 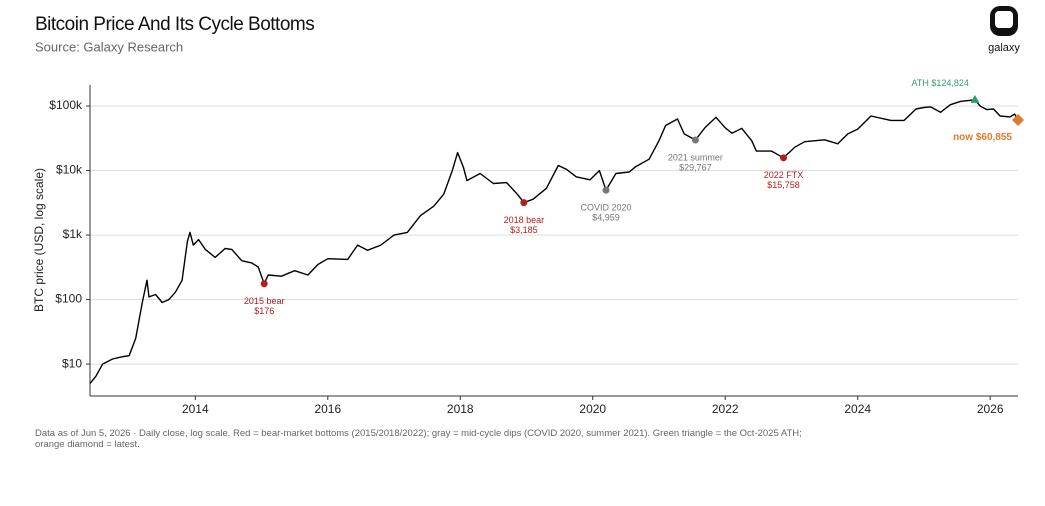 What do you see at coordinates (695, 167) in the screenshot?
I see `annotation-value: $29,767` at bounding box center [695, 167].